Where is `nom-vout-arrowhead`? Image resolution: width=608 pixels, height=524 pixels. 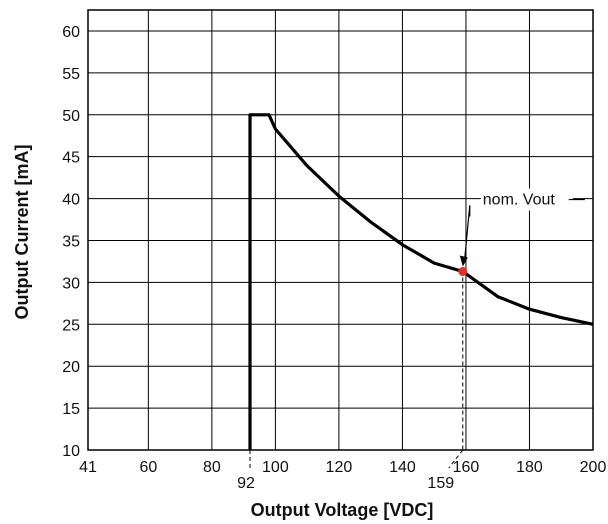
nom-vout-arrowhead is located at coordinates (463, 261).